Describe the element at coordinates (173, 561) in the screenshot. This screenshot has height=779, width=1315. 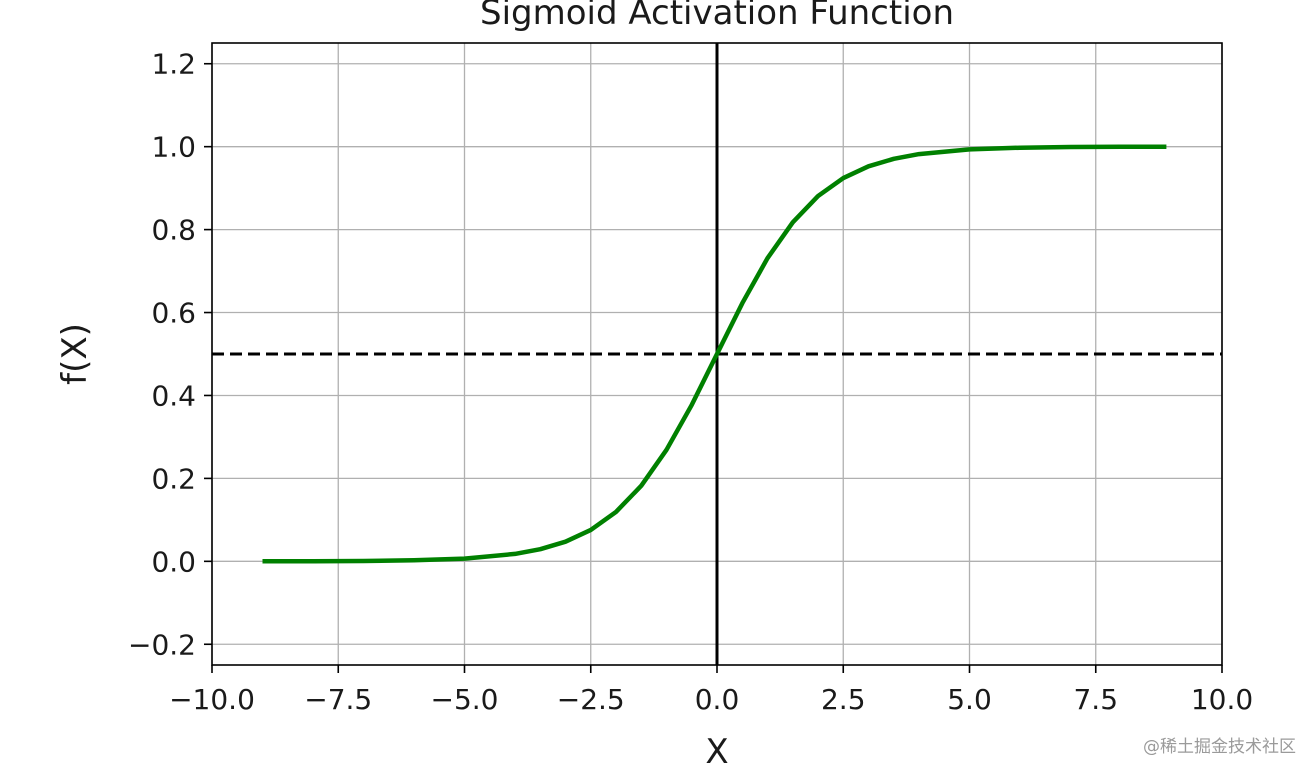
I see `y-tick-label: 0.0` at that location.